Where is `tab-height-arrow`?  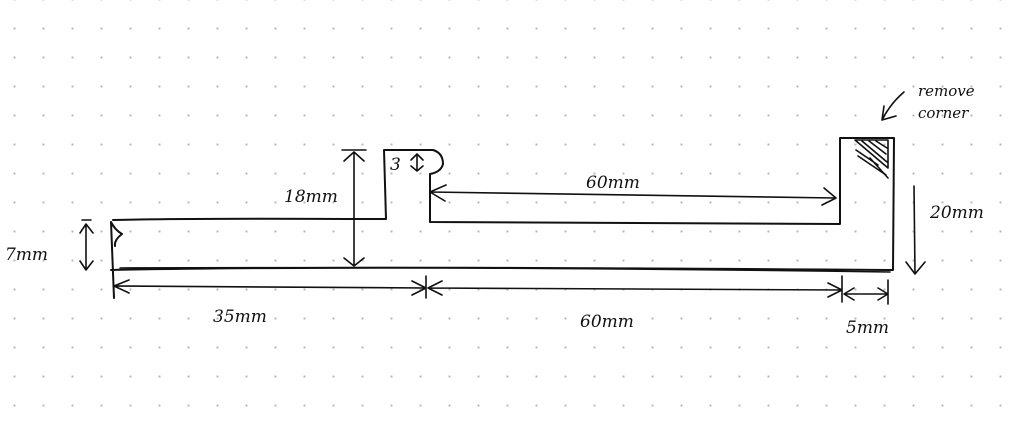
tab-height-arrow is located at coordinates (417, 162).